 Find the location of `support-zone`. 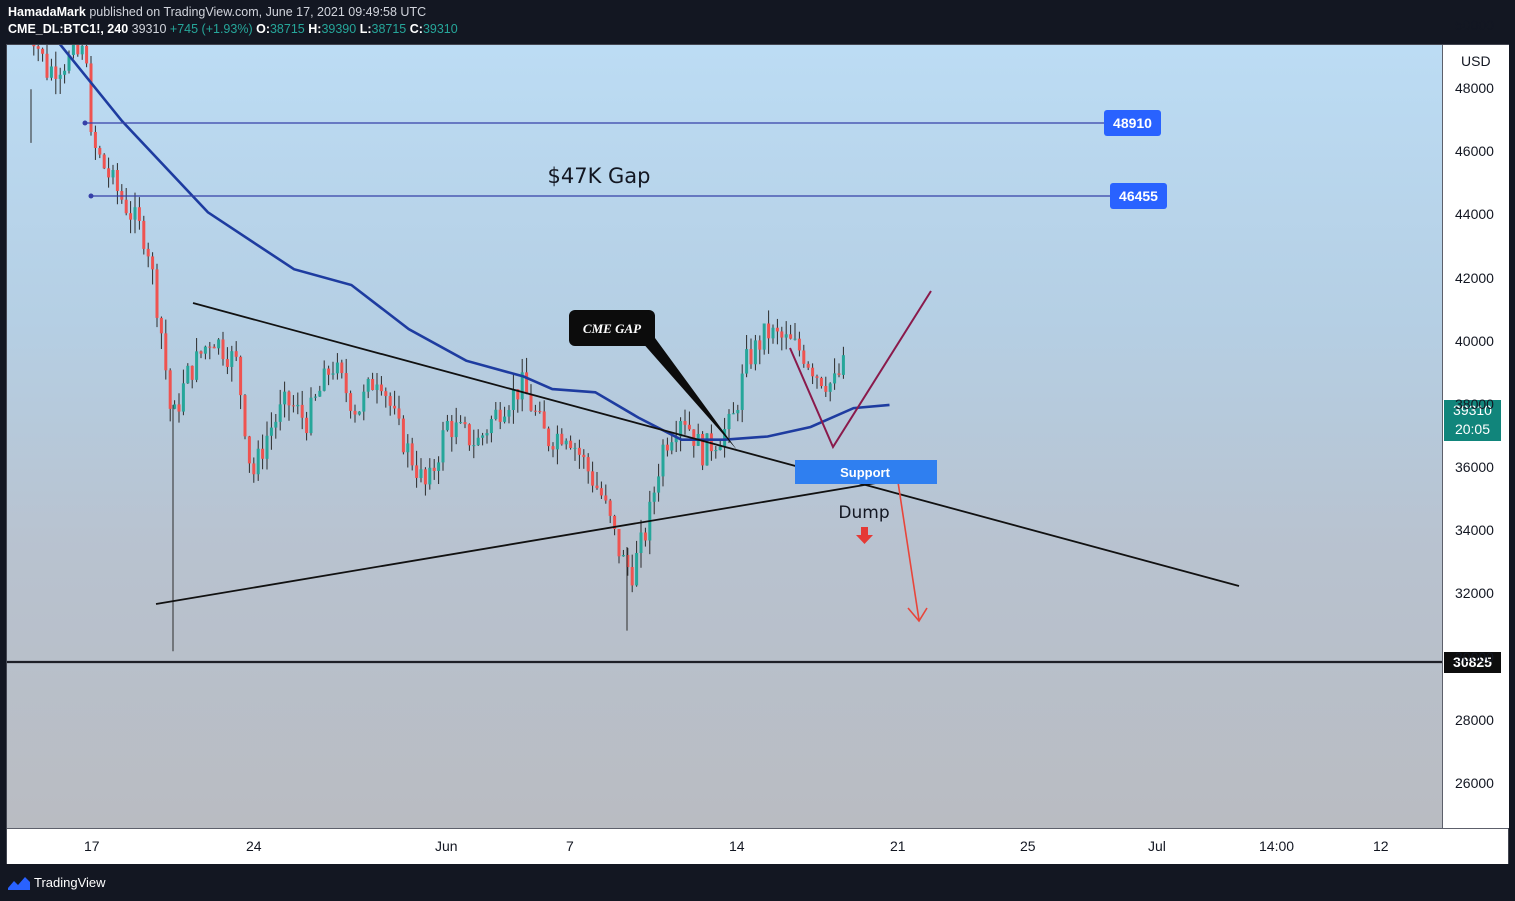

support-zone is located at coordinates (866, 472).